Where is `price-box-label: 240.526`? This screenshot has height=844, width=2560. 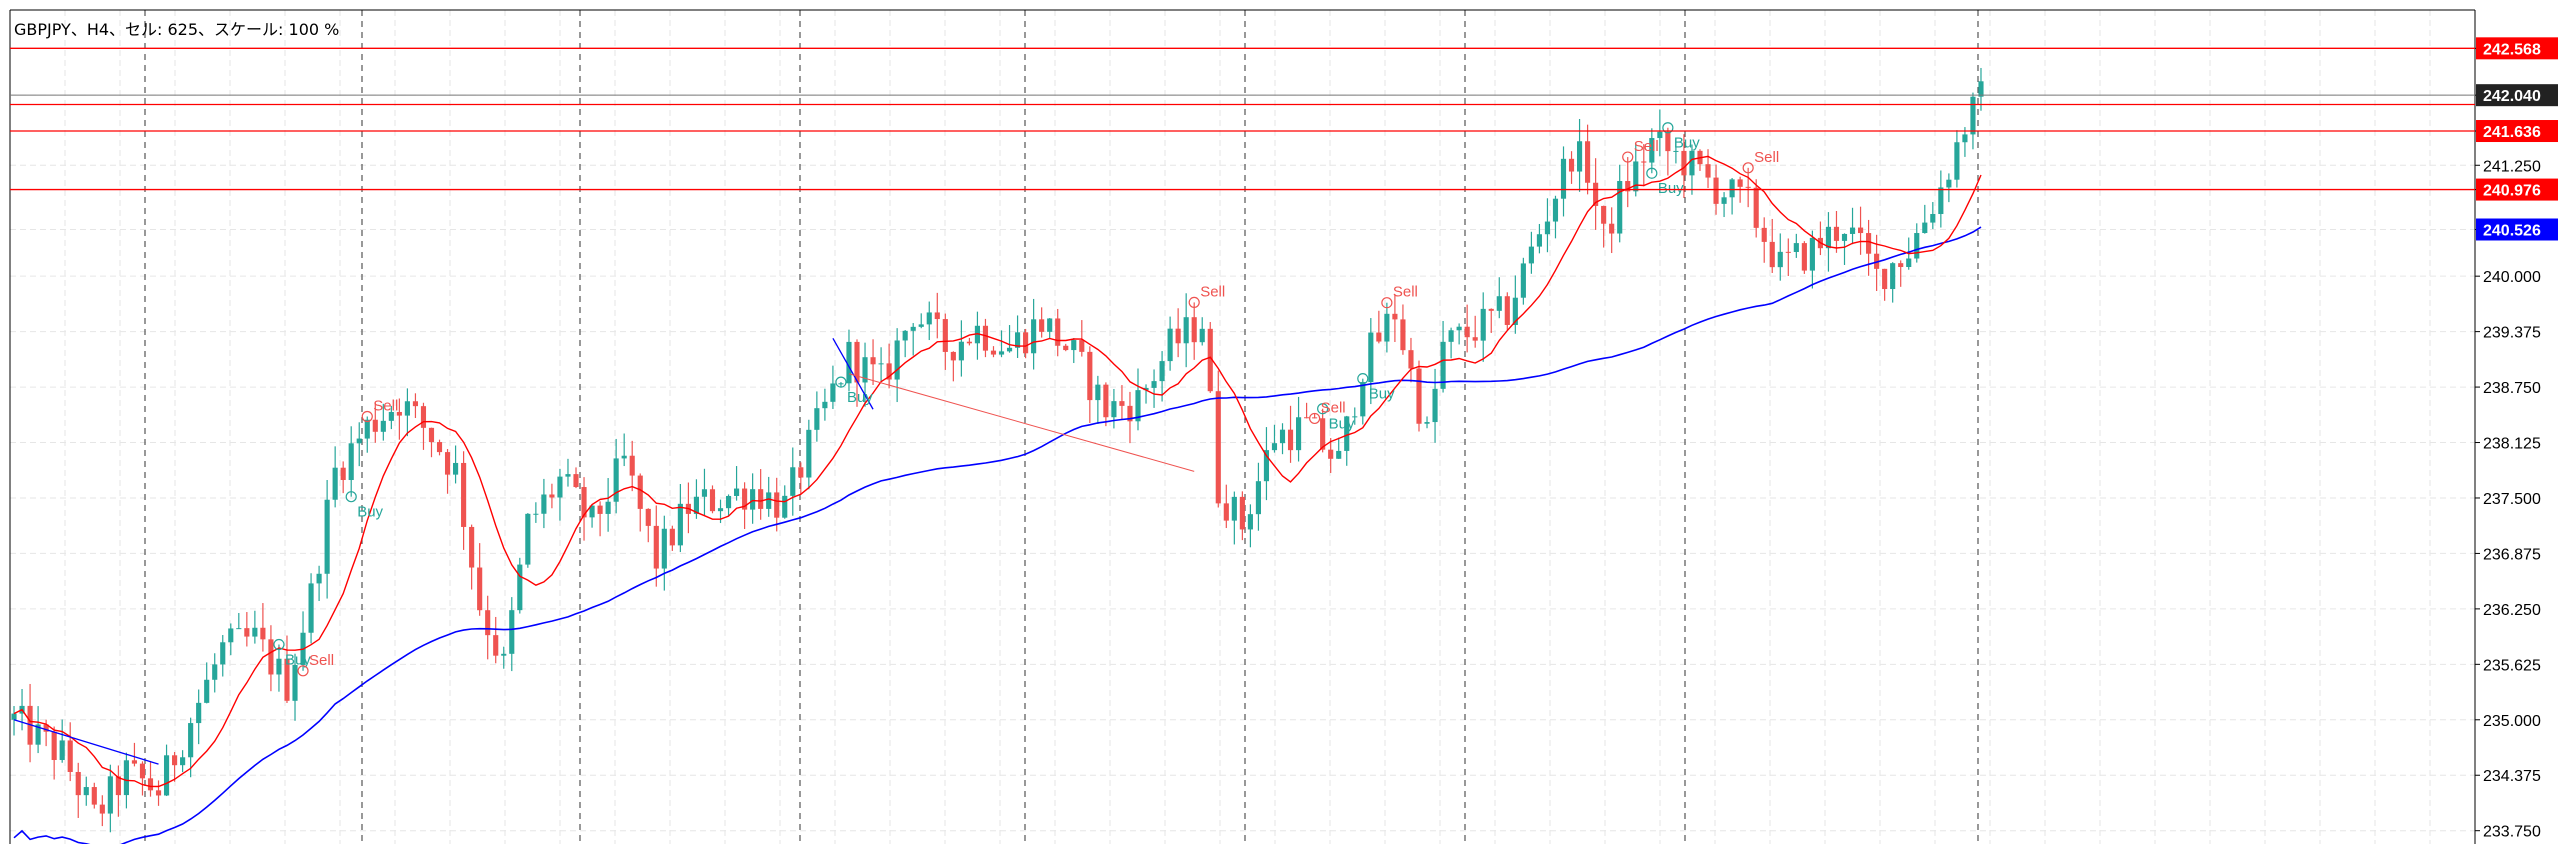 price-box-label: 240.526 is located at coordinates (2512, 231).